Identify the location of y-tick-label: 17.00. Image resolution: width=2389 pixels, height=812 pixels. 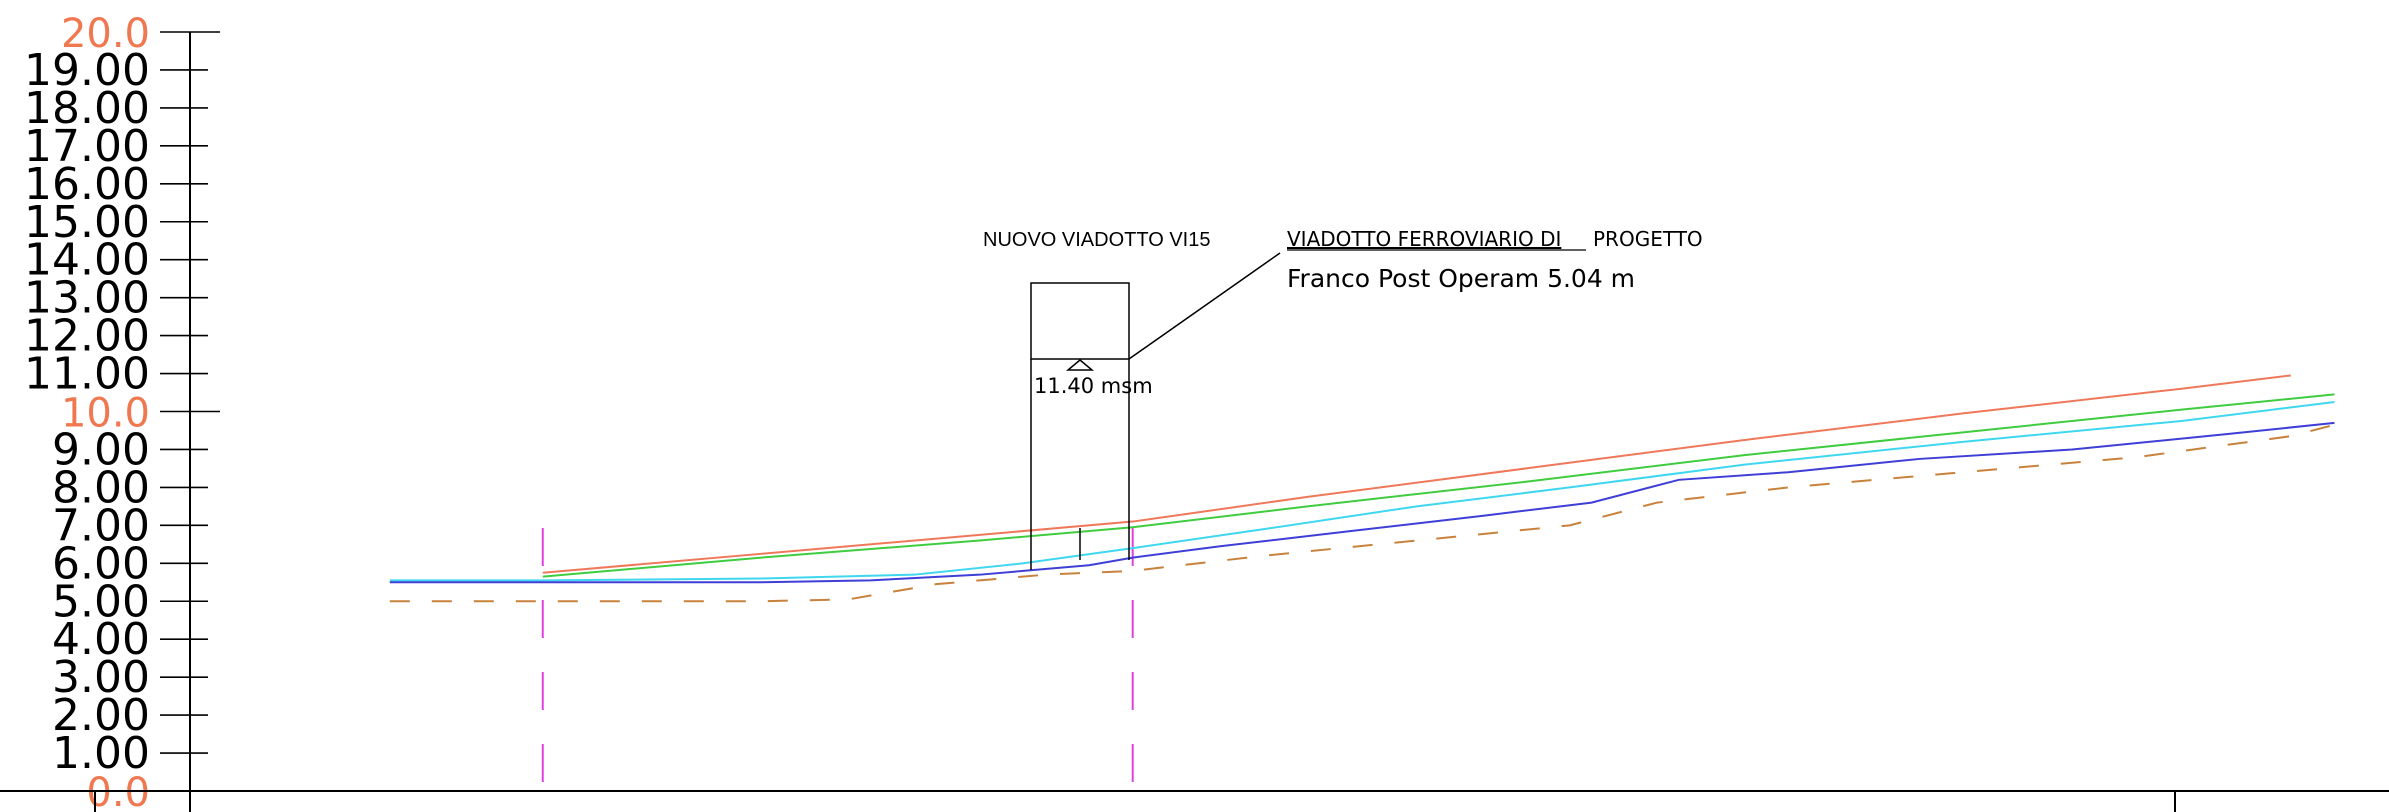
(87, 146).